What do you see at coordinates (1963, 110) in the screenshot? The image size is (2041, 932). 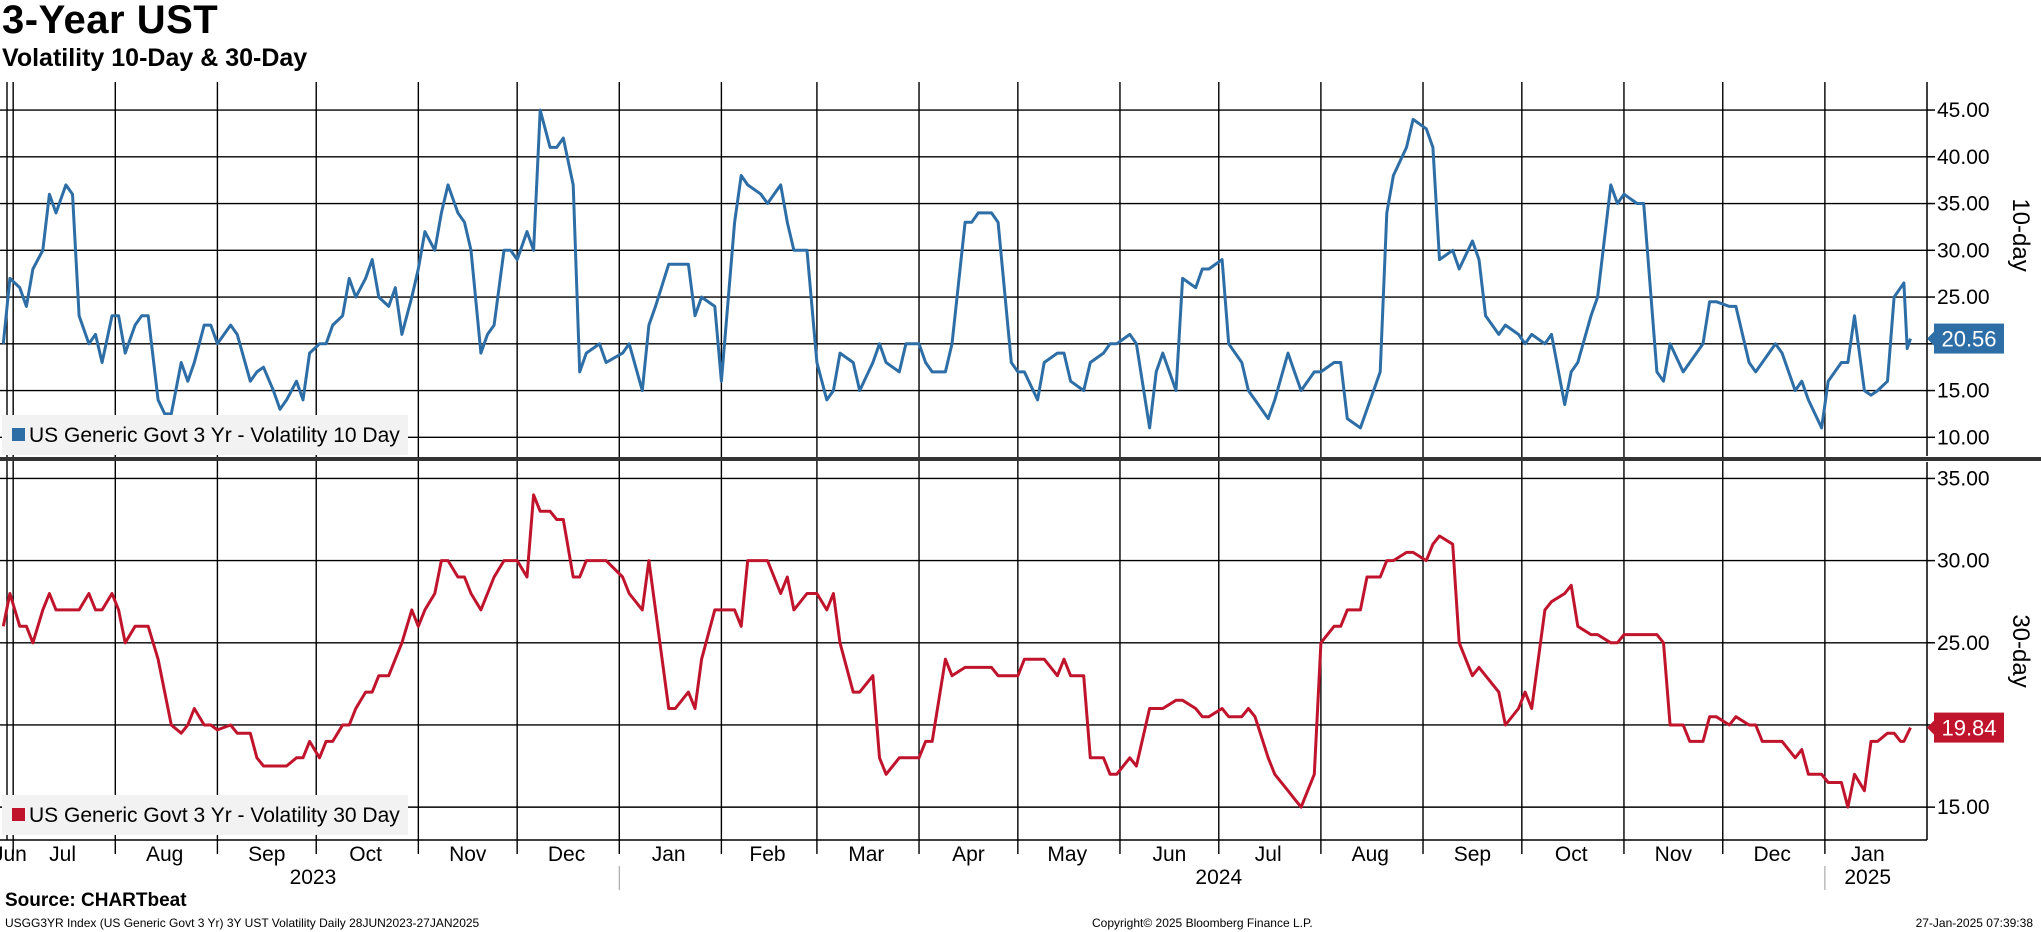 I see `top-y-tick-label: 45.00` at bounding box center [1963, 110].